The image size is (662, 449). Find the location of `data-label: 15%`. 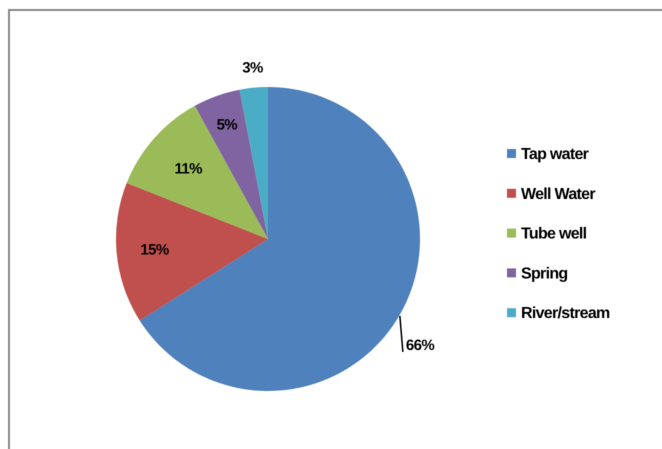

data-label: 15% is located at coordinates (154, 250).